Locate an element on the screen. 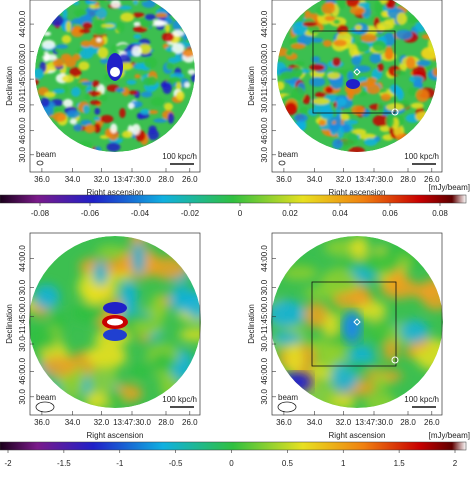 The image size is (474, 479). map is located at coordinates (360, 325).